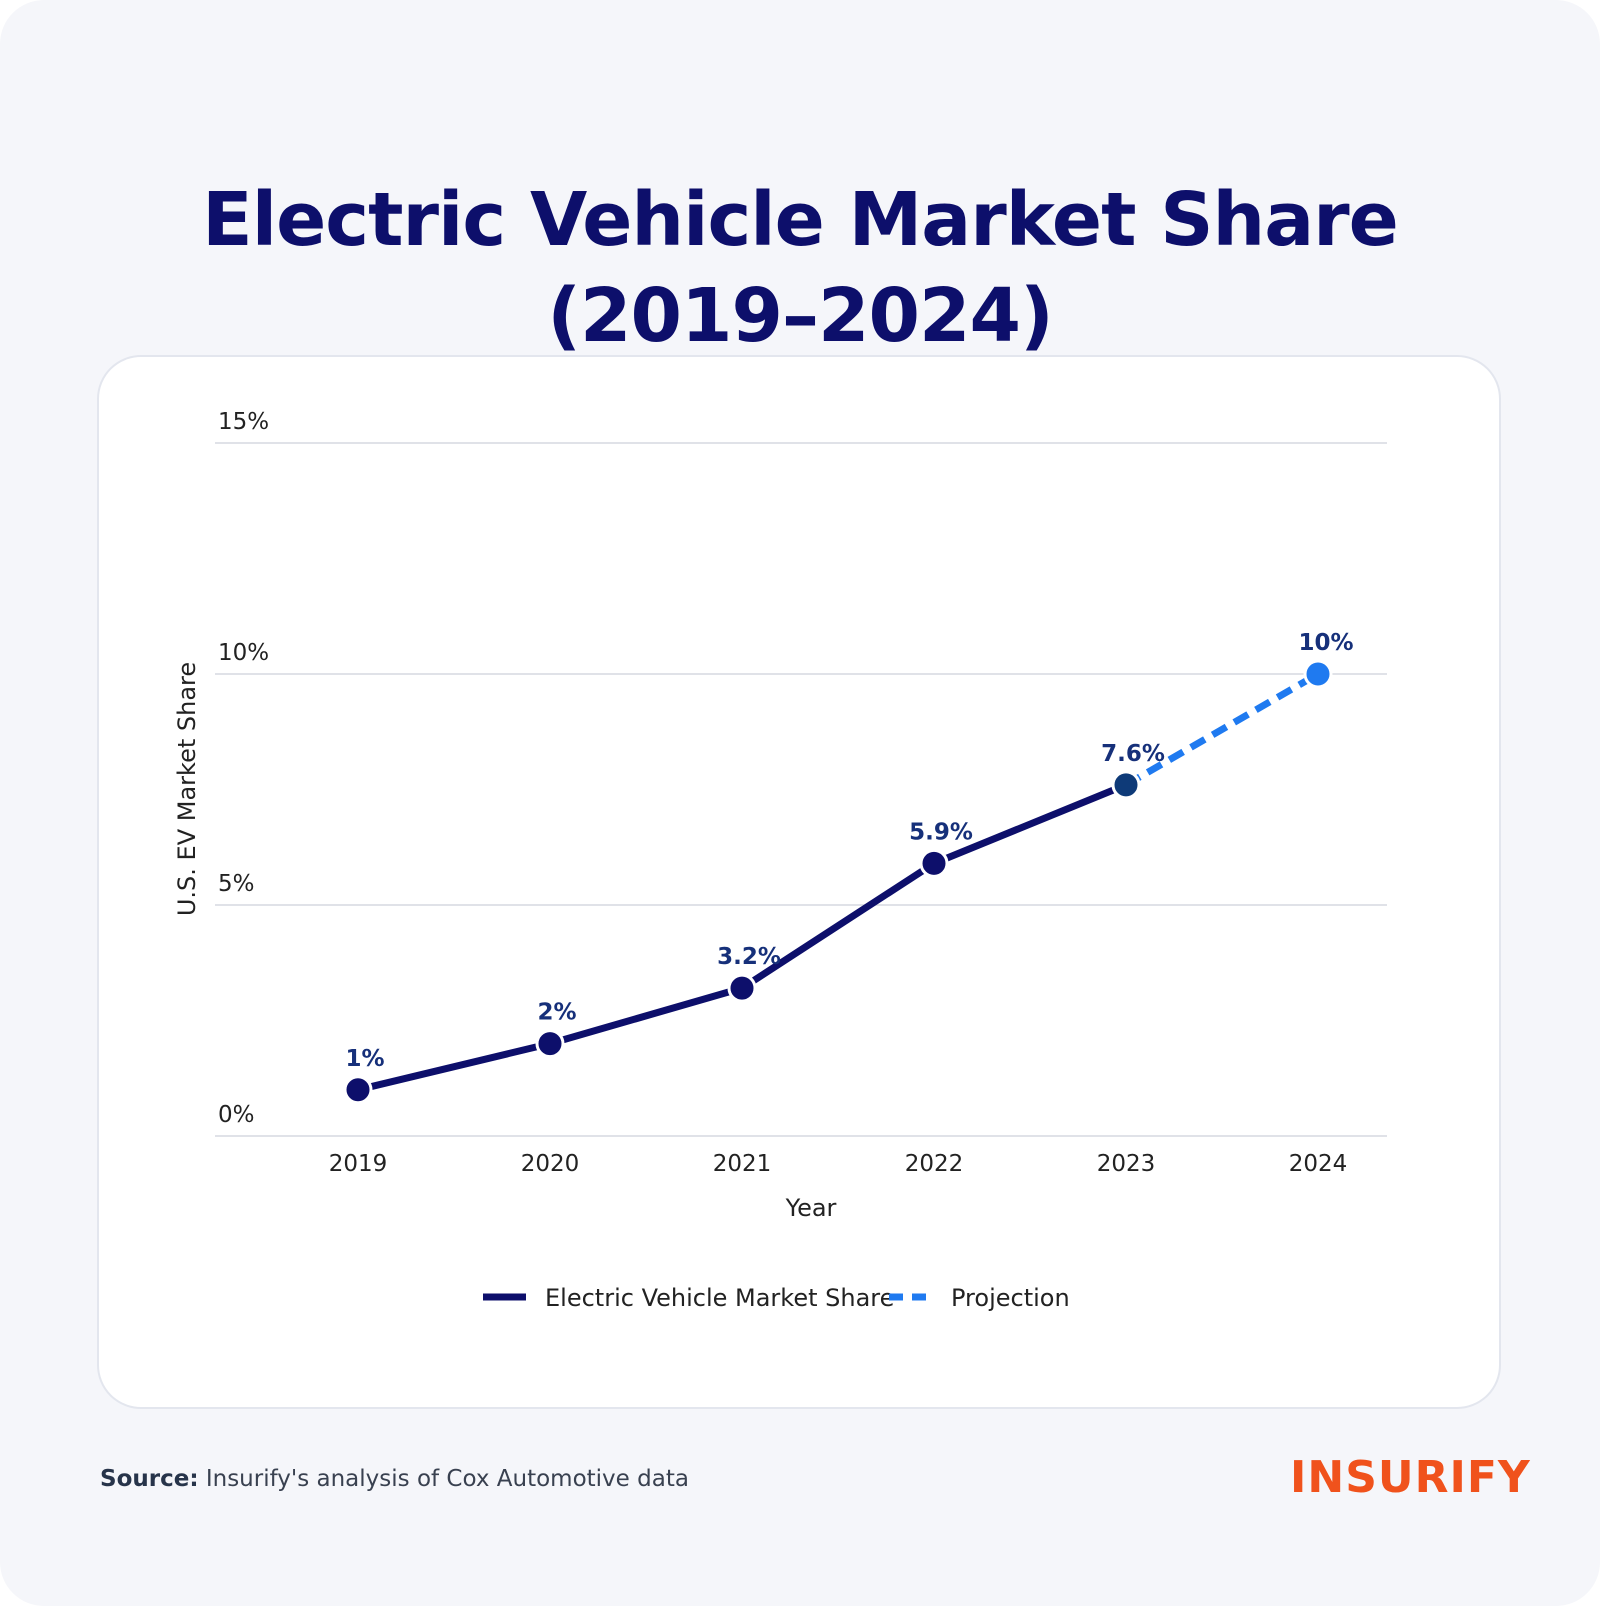 The image size is (1600, 1606). What do you see at coordinates (243, 653) in the screenshot?
I see `y-tick-label: 10%` at bounding box center [243, 653].